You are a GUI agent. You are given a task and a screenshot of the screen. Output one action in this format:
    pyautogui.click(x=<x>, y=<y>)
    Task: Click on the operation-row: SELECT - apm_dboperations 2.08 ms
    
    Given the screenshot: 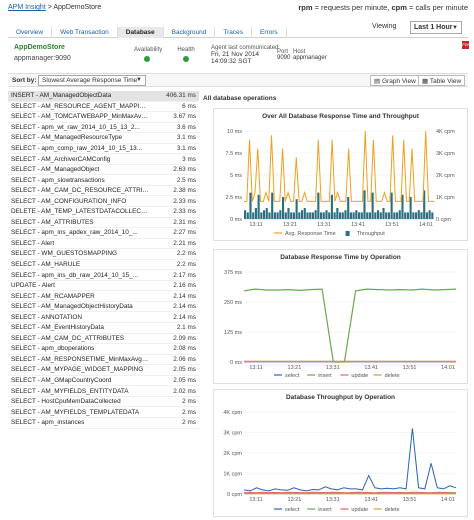 What is the action you would take?
    pyautogui.click(x=103, y=349)
    